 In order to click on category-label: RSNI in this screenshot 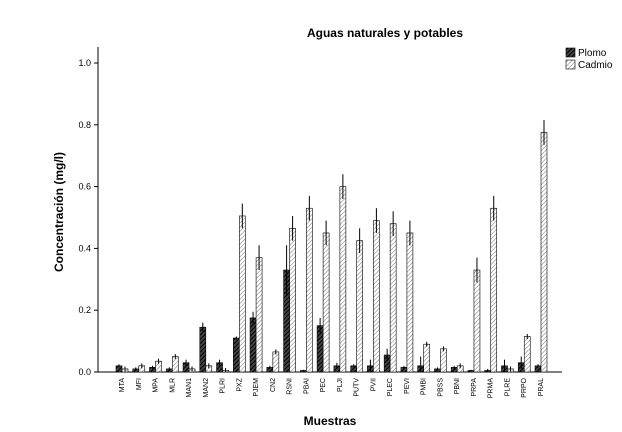, I will do `click(290, 386)`.